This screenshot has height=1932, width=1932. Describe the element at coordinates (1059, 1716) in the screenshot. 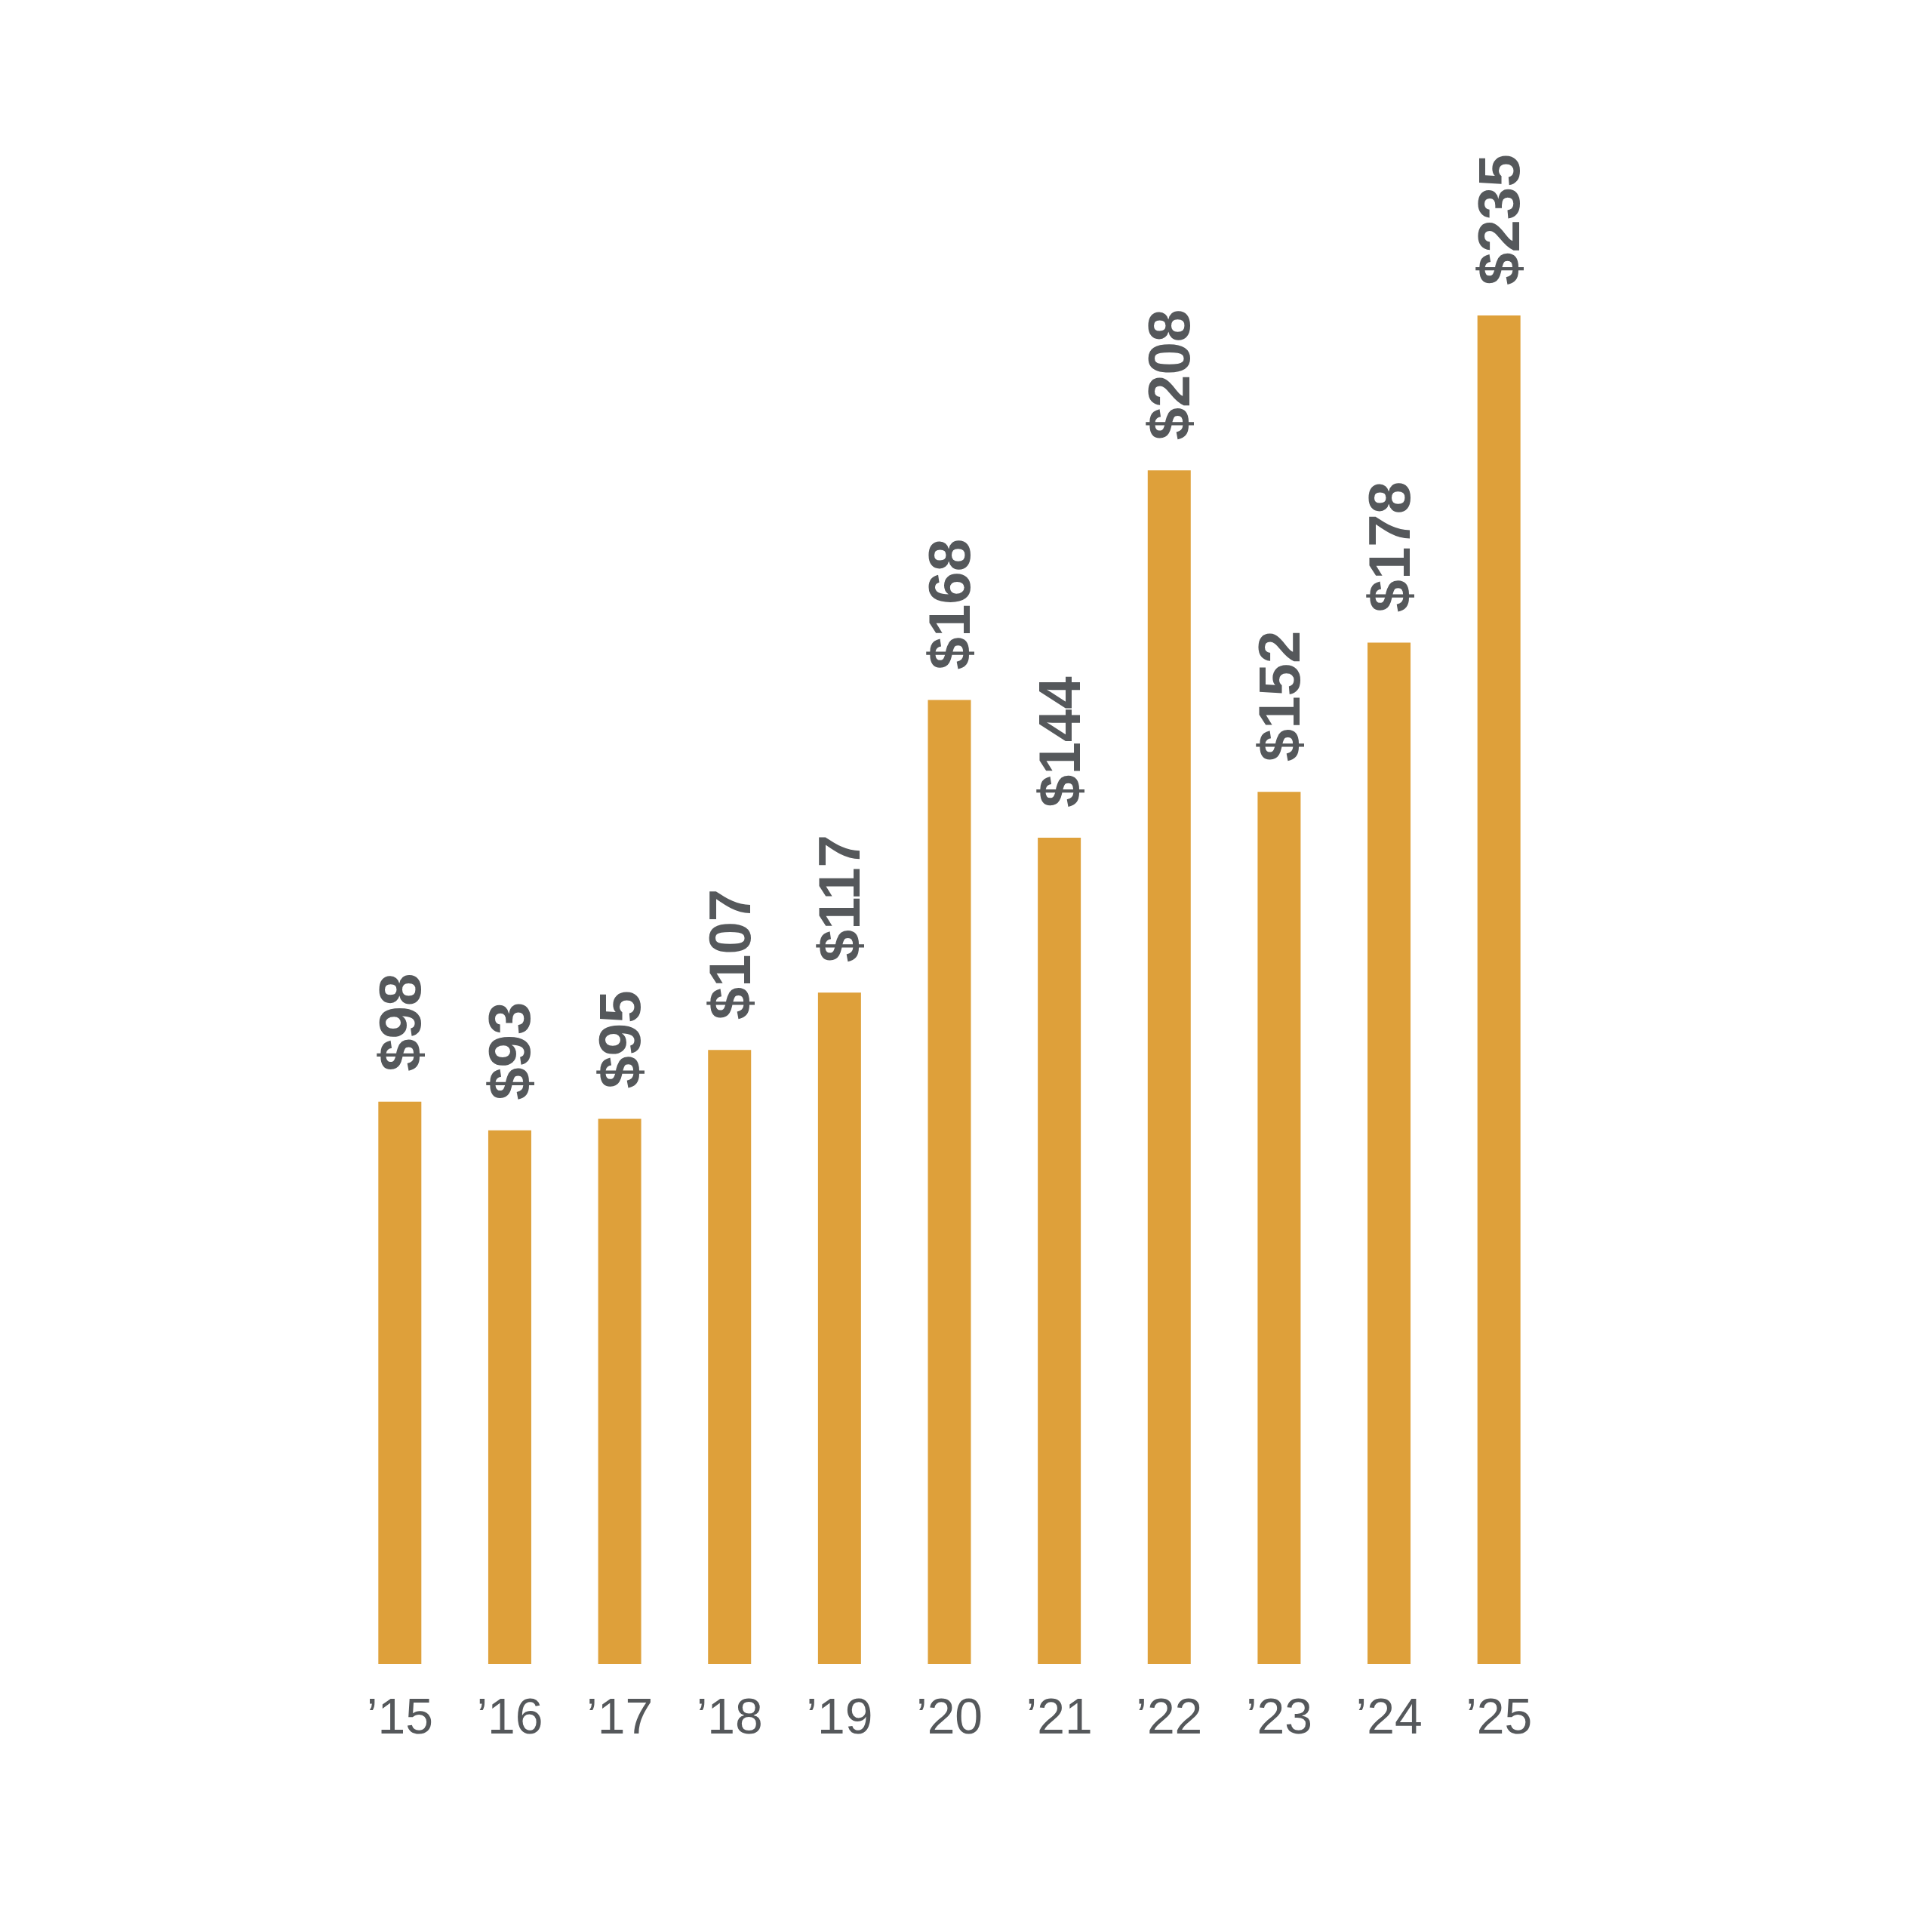

I see `x-tick-label: ’21` at that location.